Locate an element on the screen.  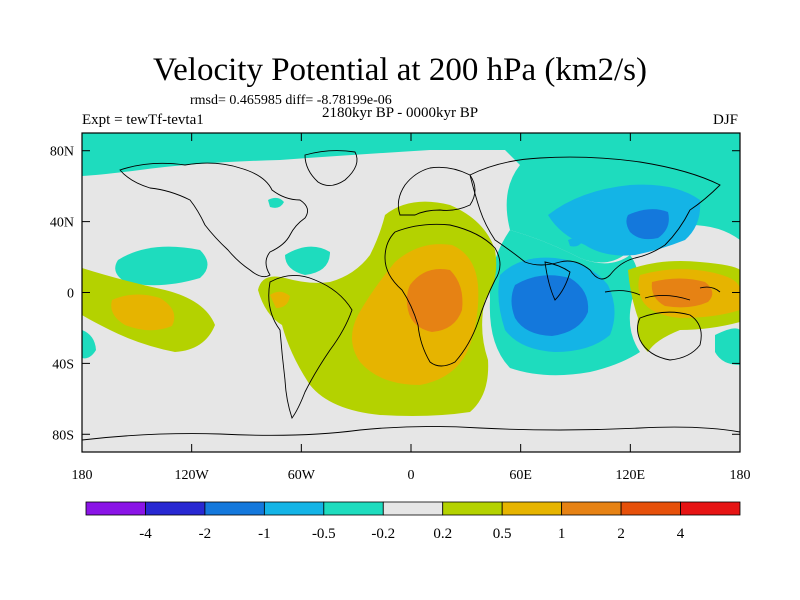
colorbar-label: 1 is located at coordinates (562, 534).